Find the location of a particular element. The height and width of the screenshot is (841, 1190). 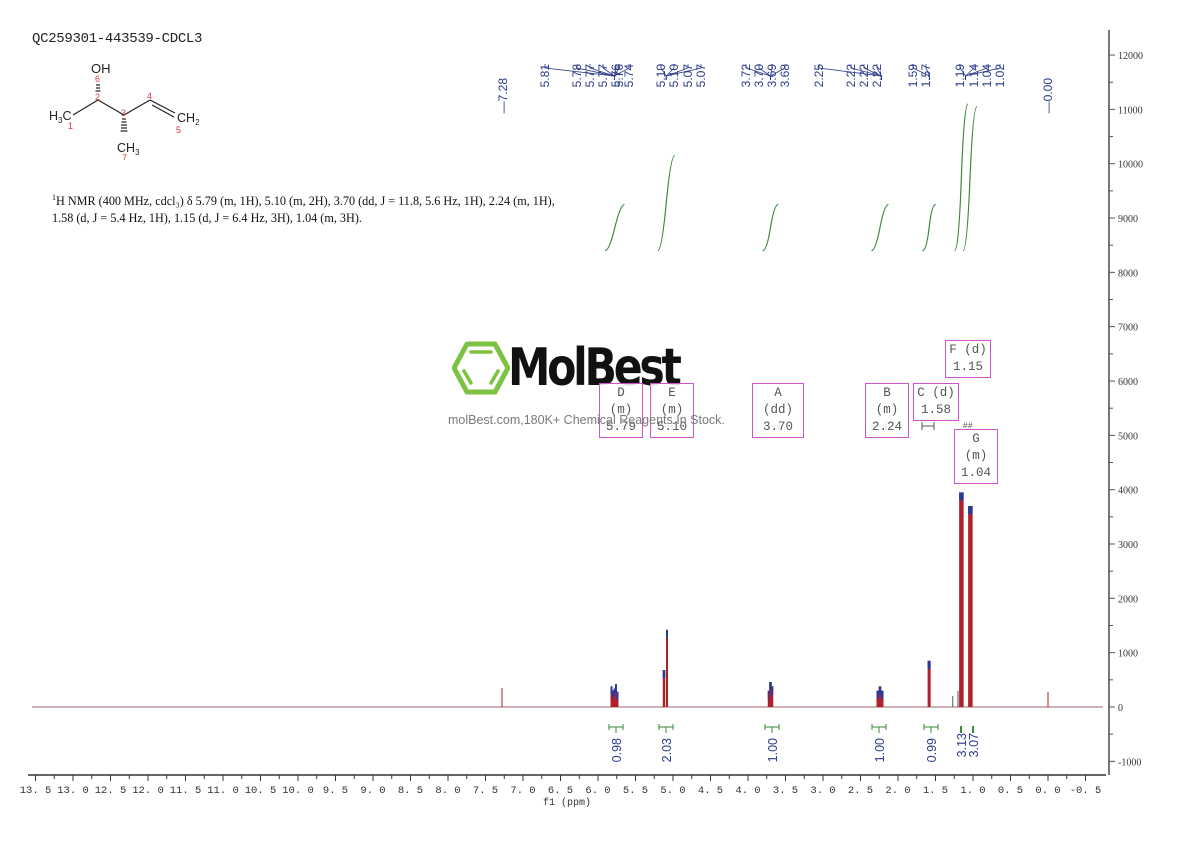

atom-number-1: 1 is located at coordinates (70, 126).